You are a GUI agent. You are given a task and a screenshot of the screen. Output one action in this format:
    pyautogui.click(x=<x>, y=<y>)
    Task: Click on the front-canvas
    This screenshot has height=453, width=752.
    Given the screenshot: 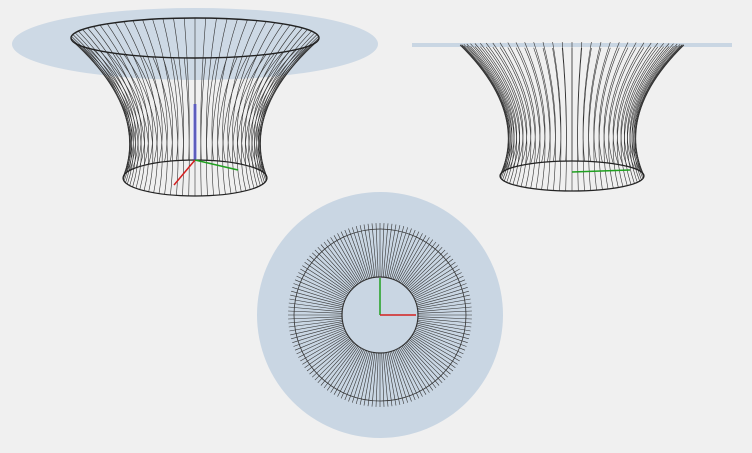 What is the action you would take?
    pyautogui.click(x=572, y=116)
    